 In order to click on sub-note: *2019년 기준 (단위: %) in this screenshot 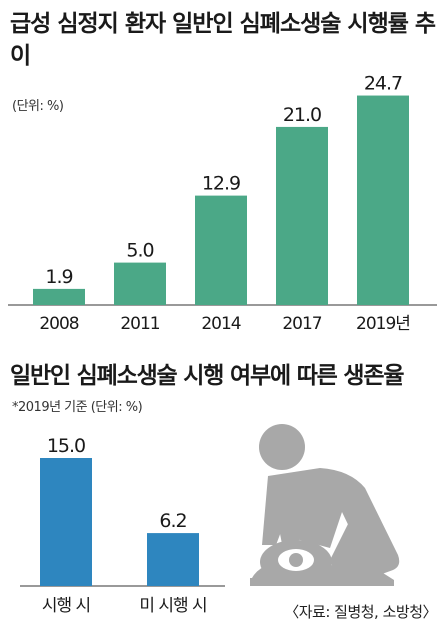, I will do `click(77, 407)`.